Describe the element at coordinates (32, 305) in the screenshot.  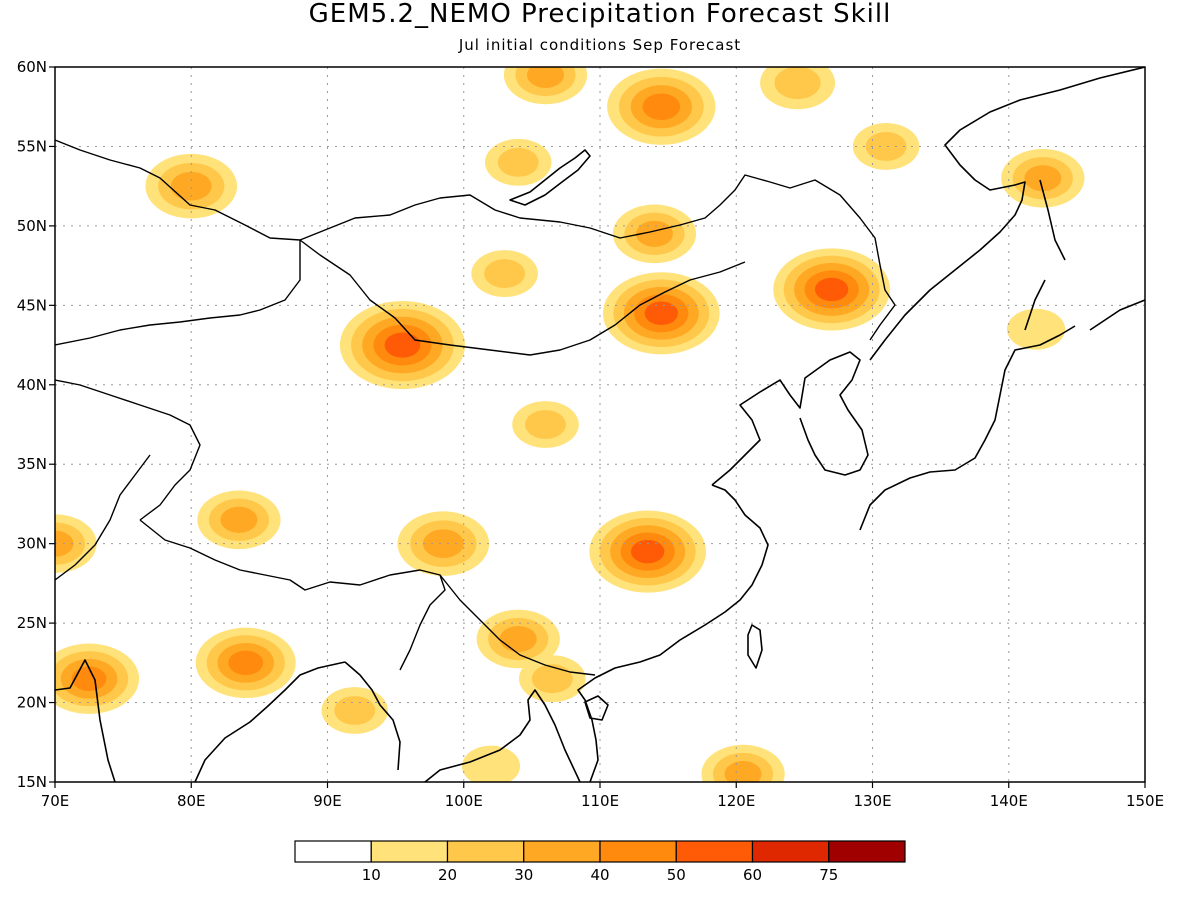
I see `lat-tick-label: 45N` at that location.